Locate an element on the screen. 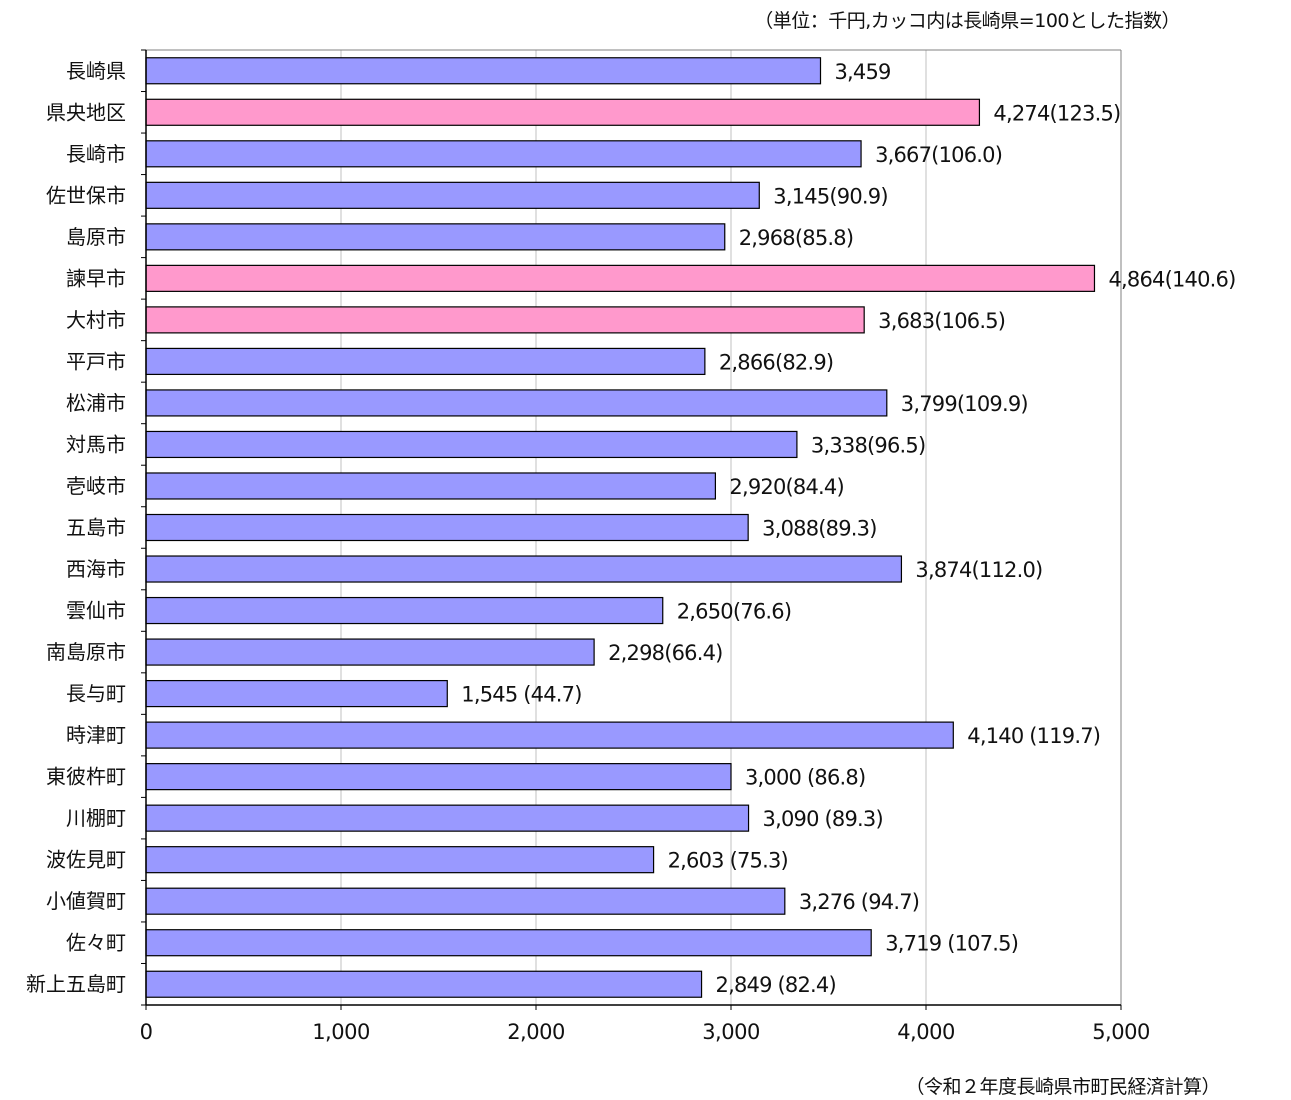 This screenshot has width=1291, height=1100. data-label: 2,968(85.8) is located at coordinates (796, 238).